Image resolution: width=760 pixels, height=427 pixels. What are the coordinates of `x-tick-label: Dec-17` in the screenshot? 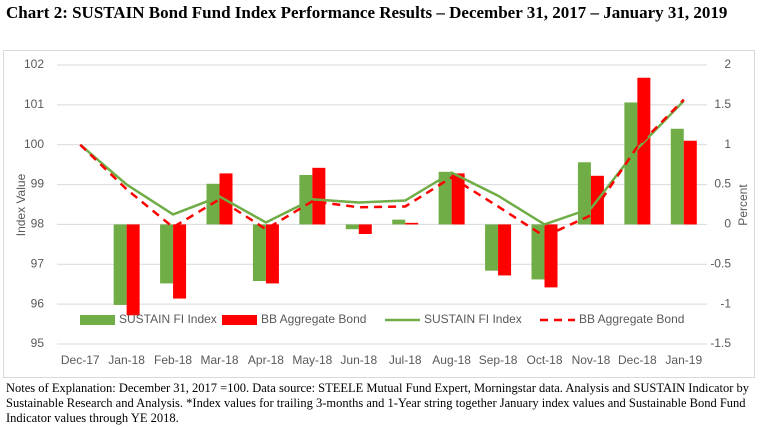 It's located at (80, 360).